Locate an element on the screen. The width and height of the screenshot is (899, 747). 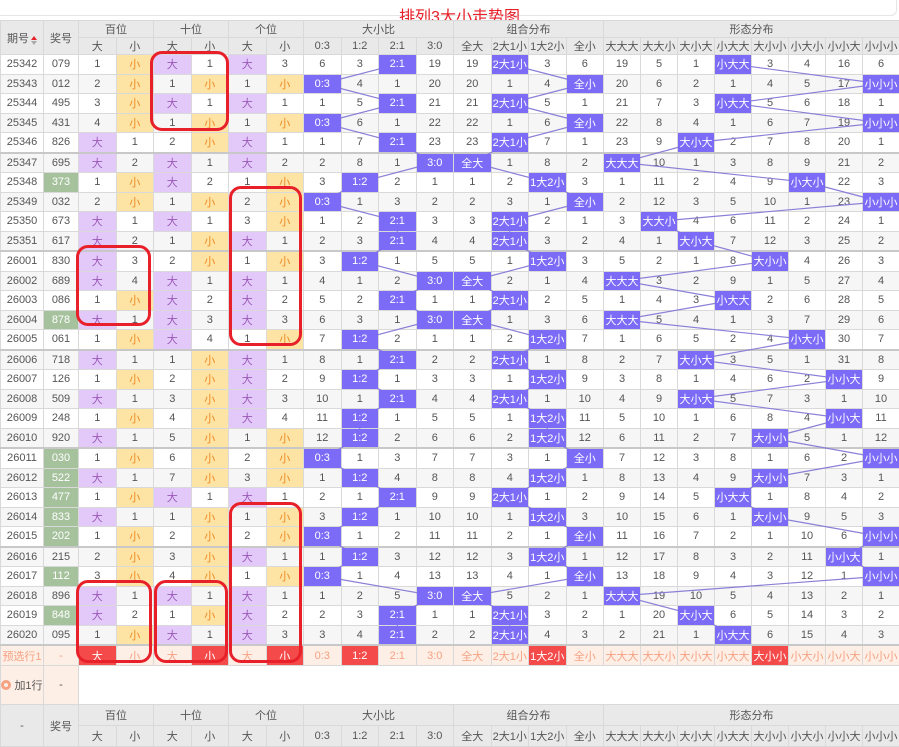
miss-count-cell: 14 is located at coordinates (807, 616).